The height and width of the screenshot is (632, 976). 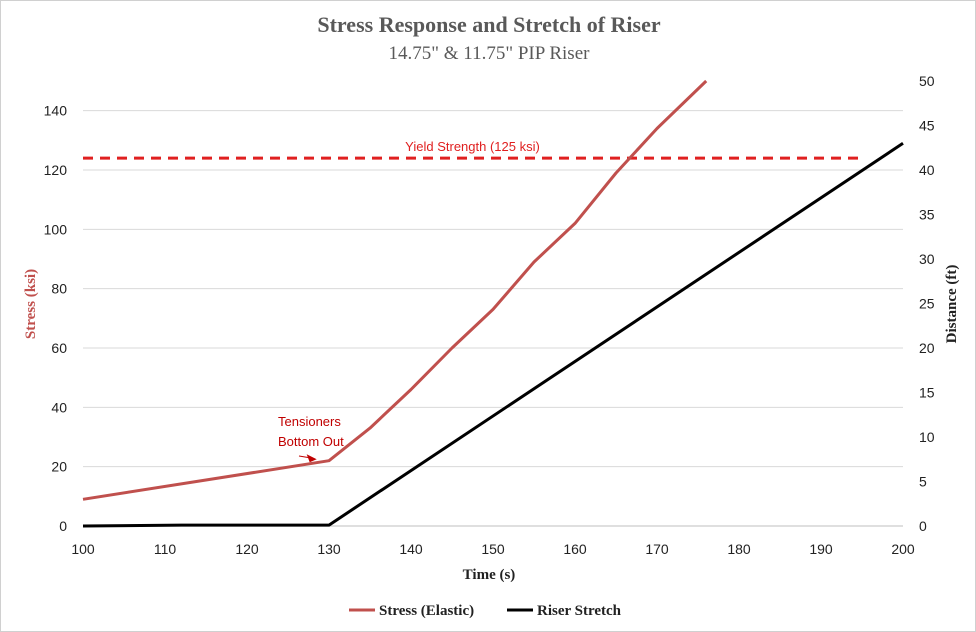 What do you see at coordinates (311, 441) in the screenshot?
I see `annotation-text: Bottom Out` at bounding box center [311, 441].